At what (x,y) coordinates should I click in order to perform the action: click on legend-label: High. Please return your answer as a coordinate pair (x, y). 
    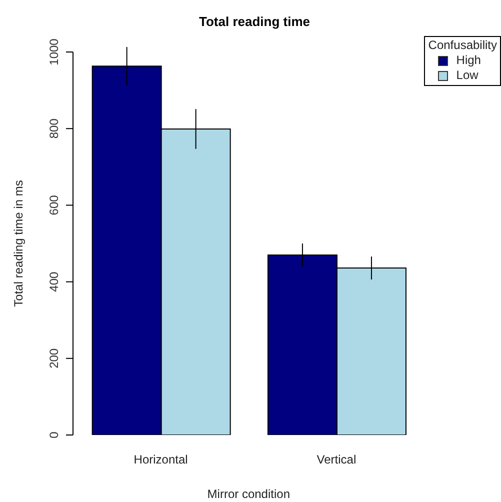
    Looking at the image, I should click on (468, 60).